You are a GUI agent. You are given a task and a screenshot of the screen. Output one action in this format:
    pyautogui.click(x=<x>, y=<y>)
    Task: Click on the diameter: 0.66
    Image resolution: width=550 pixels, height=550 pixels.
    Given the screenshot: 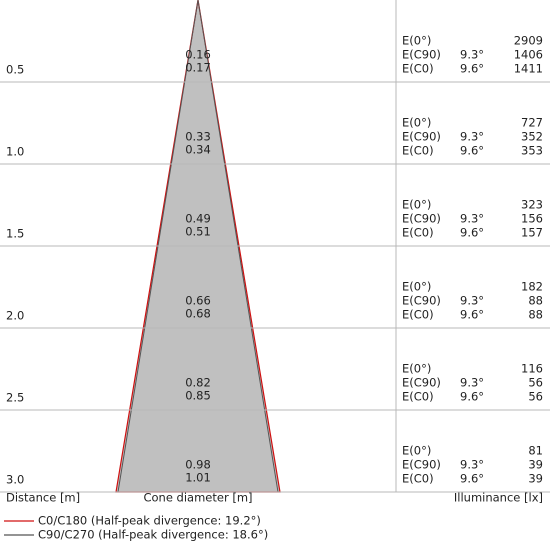 What is the action you would take?
    pyautogui.click(x=198, y=301)
    